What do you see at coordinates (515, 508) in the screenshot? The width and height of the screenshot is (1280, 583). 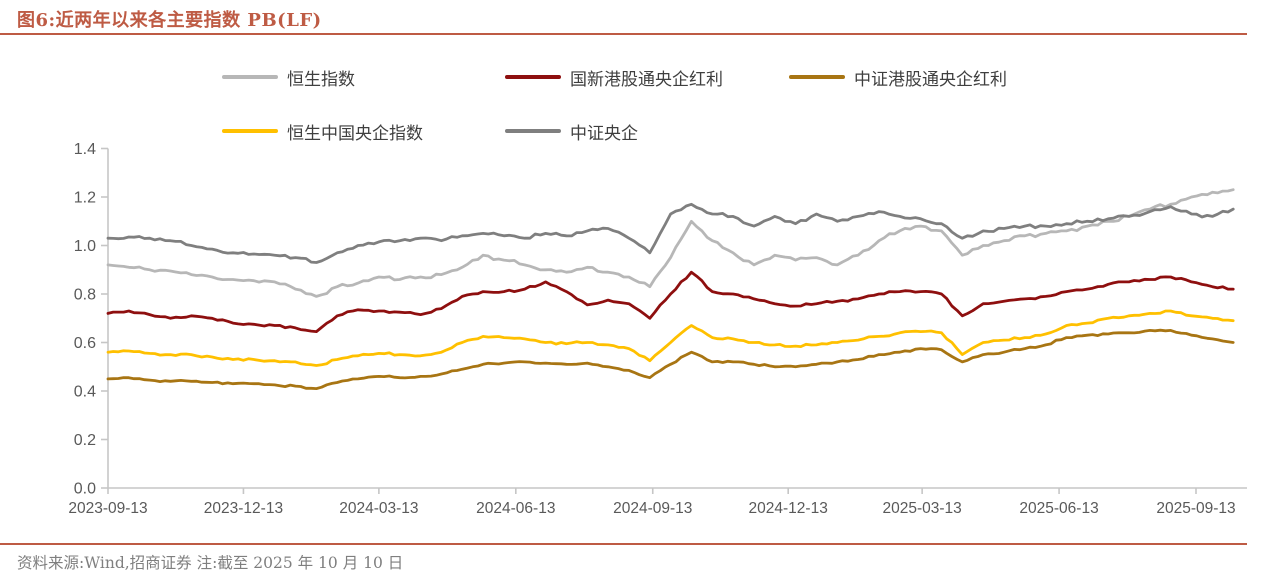 I see `x-tick-label: 2024-06-13` at bounding box center [515, 508].